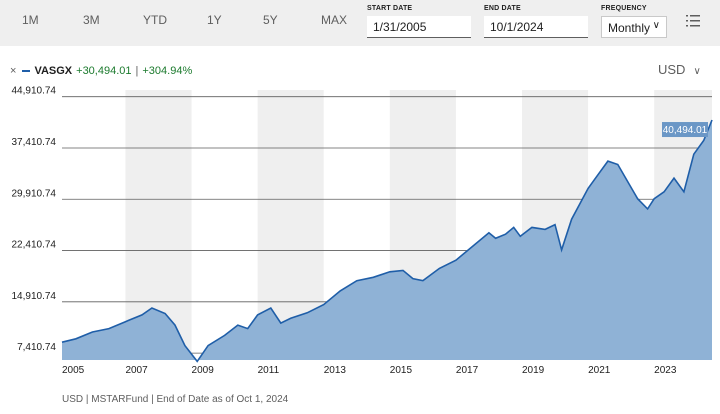  What do you see at coordinates (91, 20) in the screenshot?
I see `range-3m-button: 3M` at bounding box center [91, 20].